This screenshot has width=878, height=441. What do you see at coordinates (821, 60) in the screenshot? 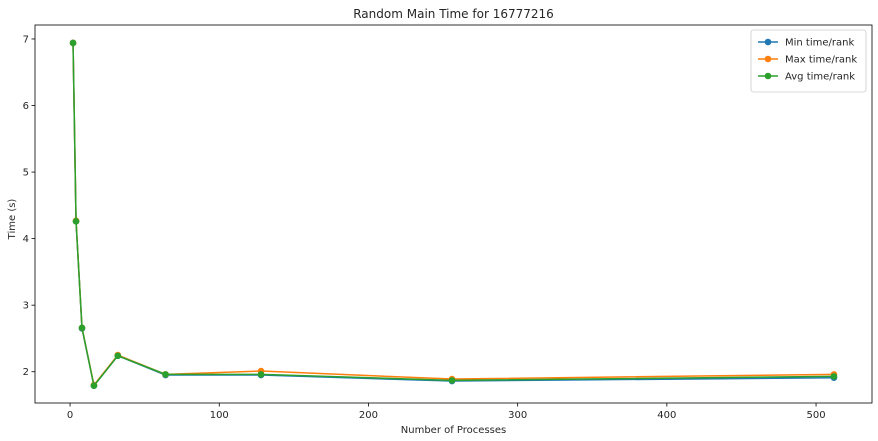
I see `legend-entry-label: Max time/rank` at bounding box center [821, 60].